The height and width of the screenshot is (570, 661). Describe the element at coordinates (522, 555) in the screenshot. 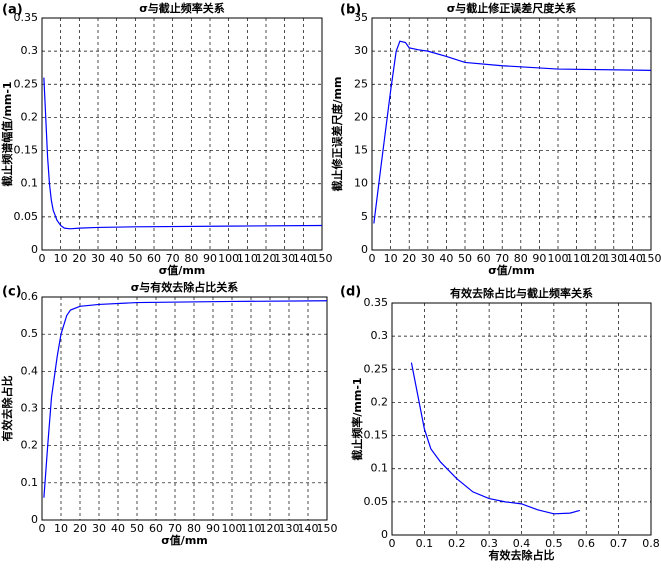

I see `x-axis-label: 有效去除占比` at that location.